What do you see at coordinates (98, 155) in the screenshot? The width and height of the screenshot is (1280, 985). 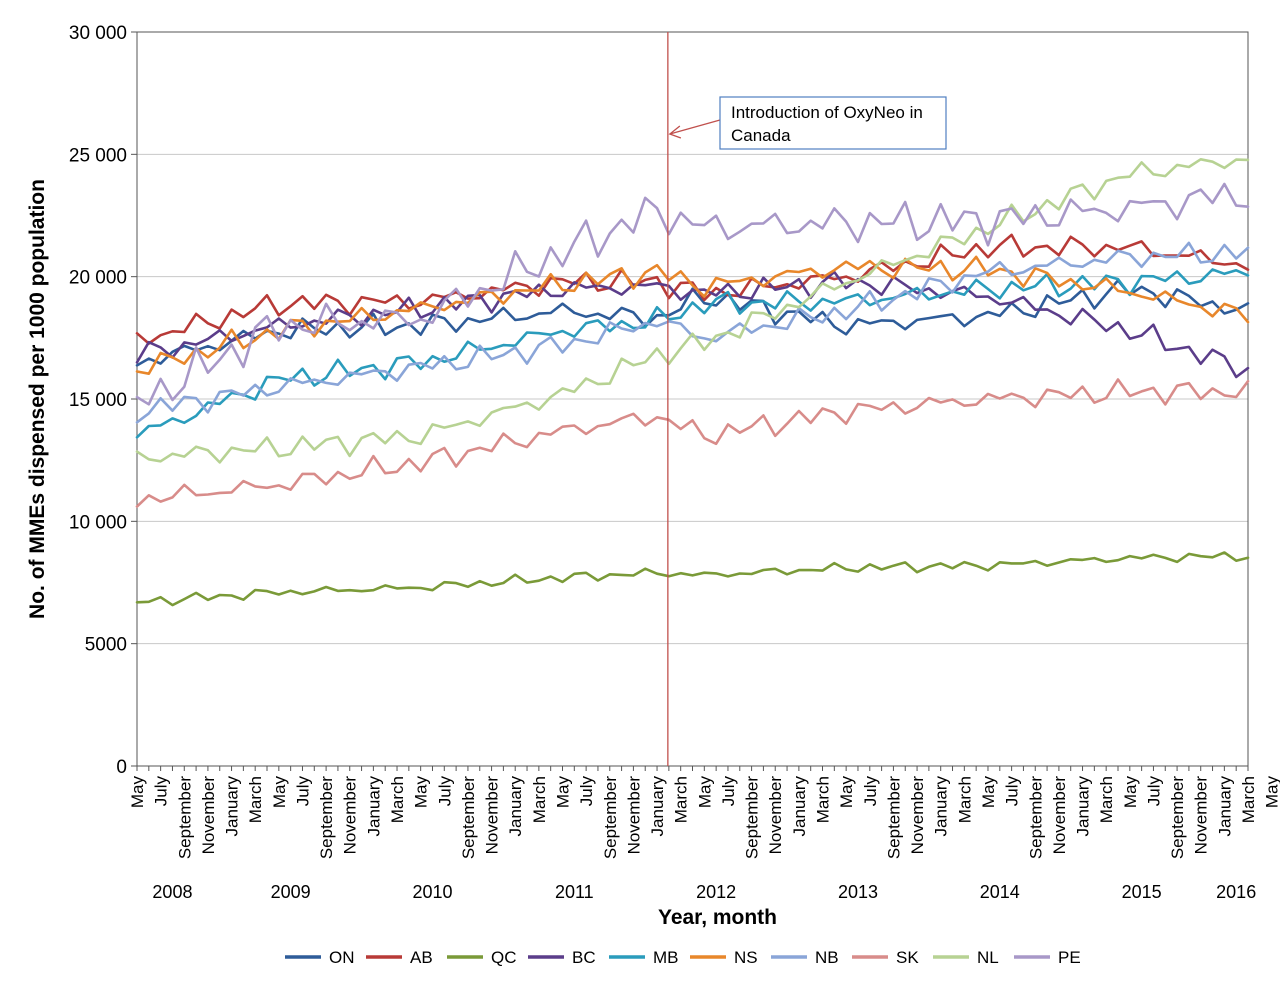 I see `y-tick-label-5: 25 000` at bounding box center [98, 155].